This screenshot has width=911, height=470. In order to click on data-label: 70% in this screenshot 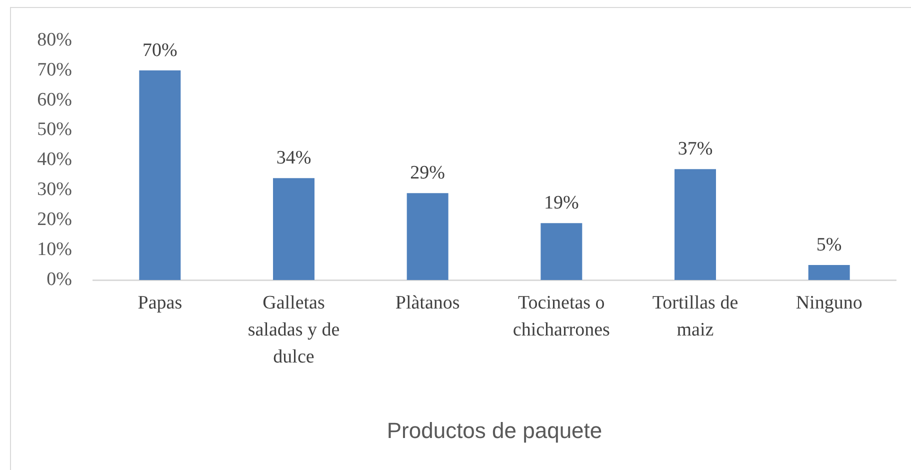, I will do `click(160, 50)`.